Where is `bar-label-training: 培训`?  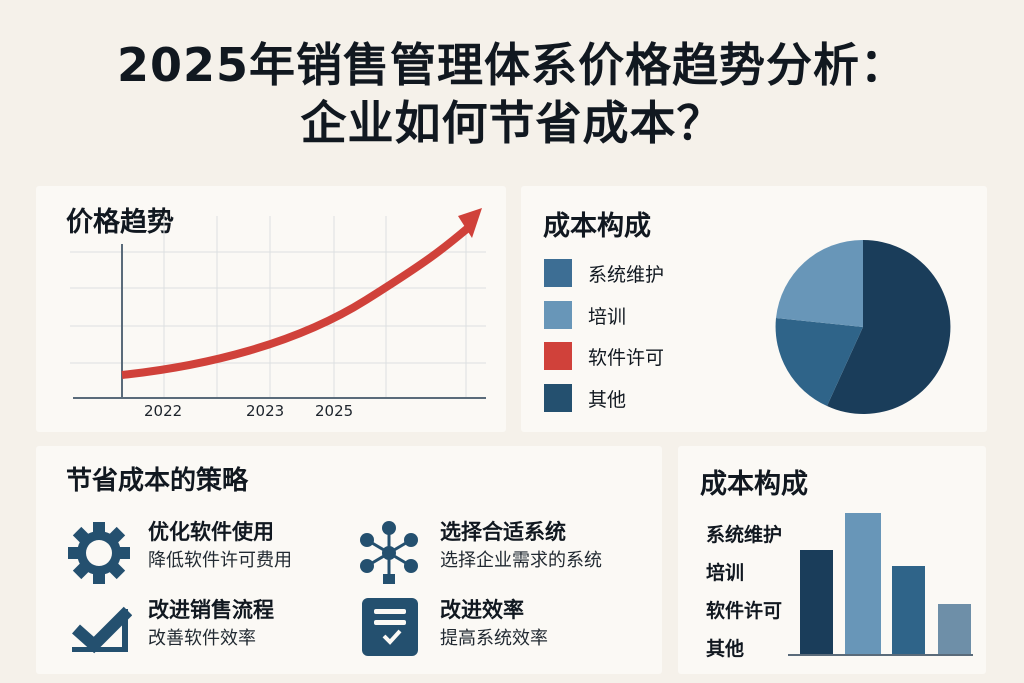
bar-label-training: 培训 is located at coordinates (725, 573).